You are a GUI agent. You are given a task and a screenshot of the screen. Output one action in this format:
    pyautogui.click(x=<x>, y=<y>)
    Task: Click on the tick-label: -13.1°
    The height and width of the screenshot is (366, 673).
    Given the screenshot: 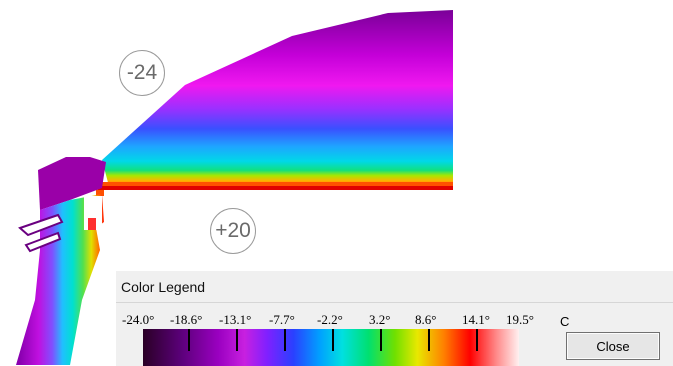 What is the action you would take?
    pyautogui.click(x=235, y=319)
    